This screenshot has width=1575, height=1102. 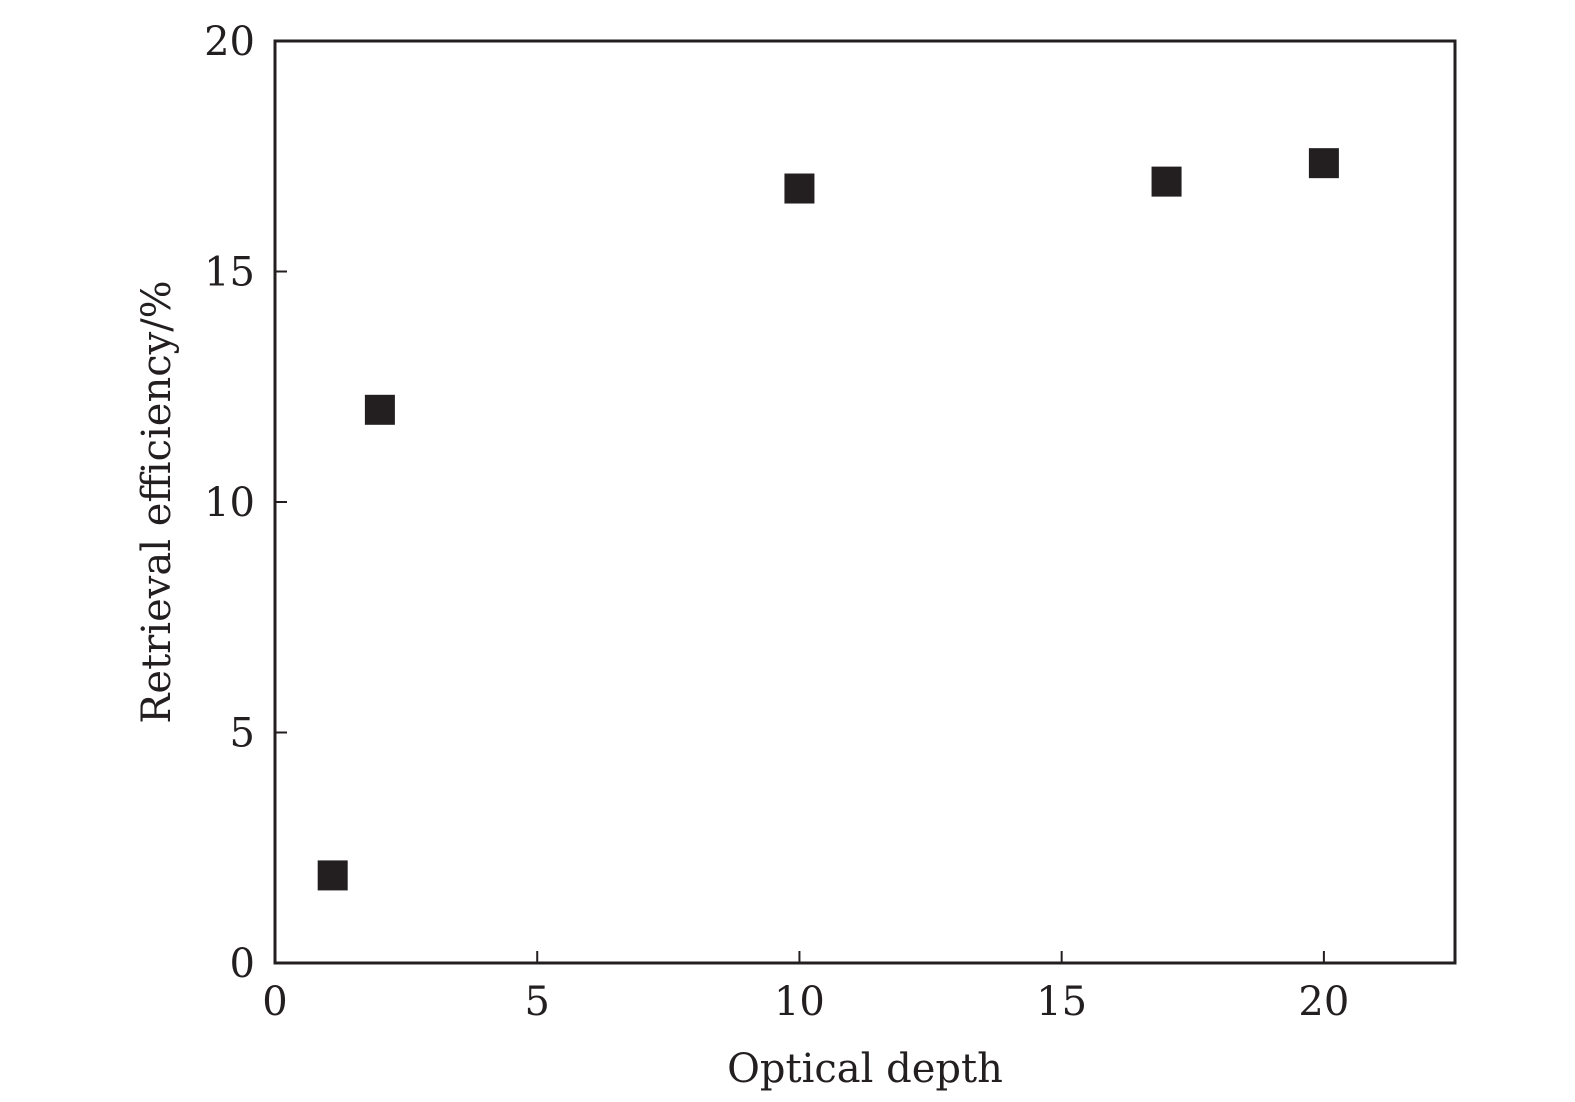 I want to click on x-tick-label-2: 10, so click(x=799, y=1002).